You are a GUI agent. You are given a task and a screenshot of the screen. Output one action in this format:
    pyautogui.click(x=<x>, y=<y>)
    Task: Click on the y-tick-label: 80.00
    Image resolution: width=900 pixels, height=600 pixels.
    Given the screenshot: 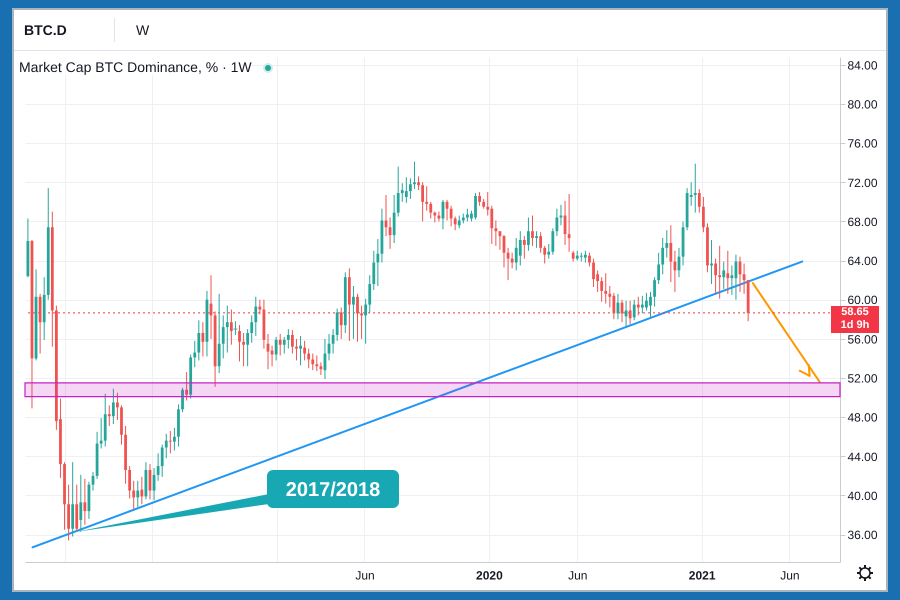 What is the action you would take?
    pyautogui.click(x=863, y=104)
    